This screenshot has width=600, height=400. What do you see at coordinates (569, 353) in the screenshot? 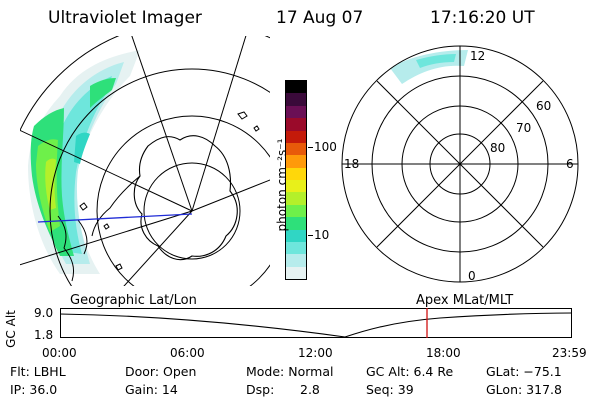
I see `x-tick-2359: 23:59` at bounding box center [569, 353].